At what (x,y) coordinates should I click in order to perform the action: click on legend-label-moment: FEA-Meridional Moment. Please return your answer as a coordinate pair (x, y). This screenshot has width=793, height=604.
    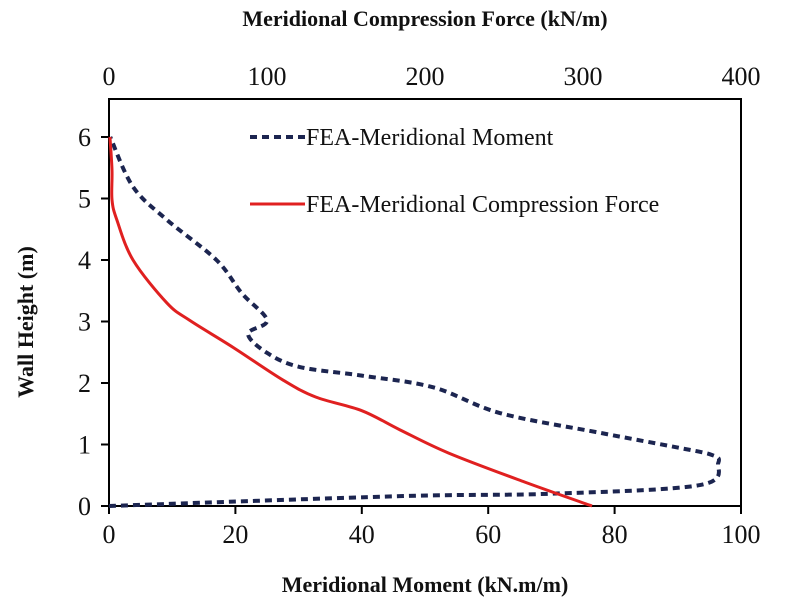
    Looking at the image, I should click on (430, 138).